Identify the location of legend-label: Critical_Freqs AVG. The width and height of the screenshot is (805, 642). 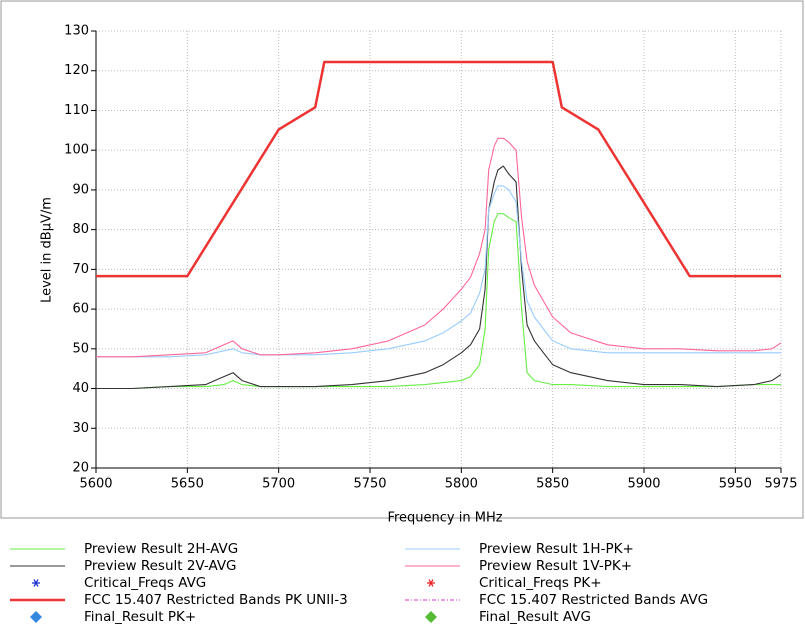
(145, 583).